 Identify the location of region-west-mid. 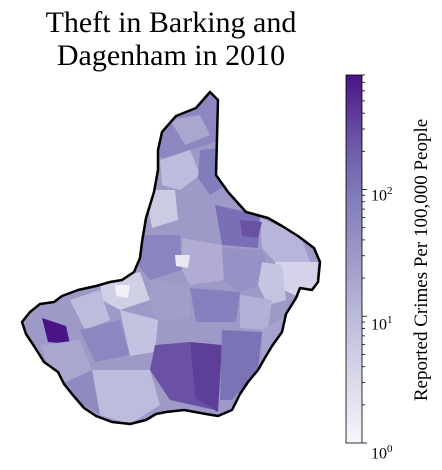
(161, 209).